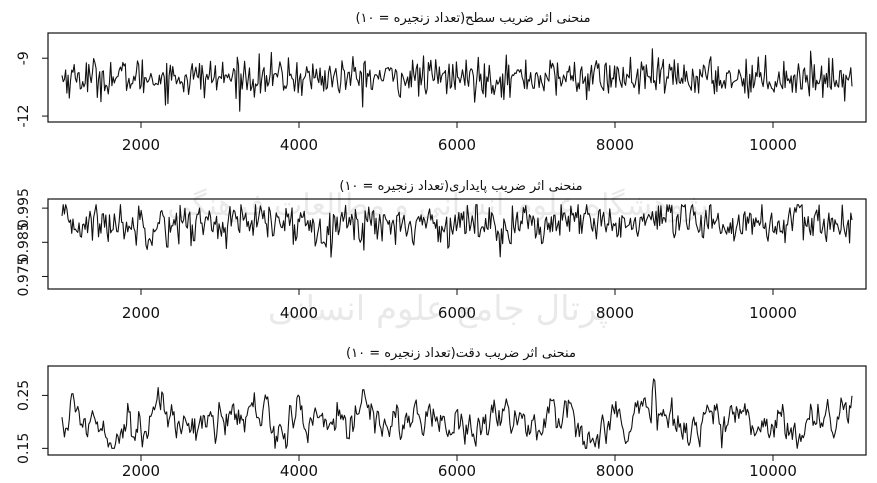 This screenshot has height=483, width=877. Describe the element at coordinates (461, 353) in the screenshot. I see `panel-title: منحنی اثر ضریب دقت(تعداد زنجیره = ۱۰)` at that location.